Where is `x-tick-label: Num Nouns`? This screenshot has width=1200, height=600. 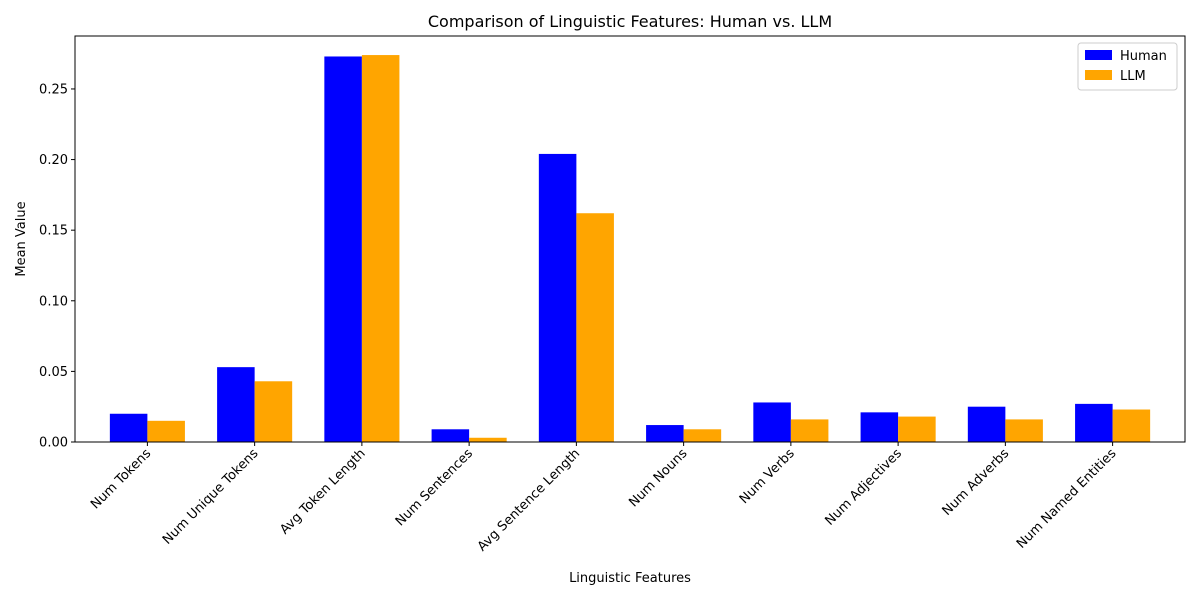
x-tick-label: Num Nouns is located at coordinates (658, 478).